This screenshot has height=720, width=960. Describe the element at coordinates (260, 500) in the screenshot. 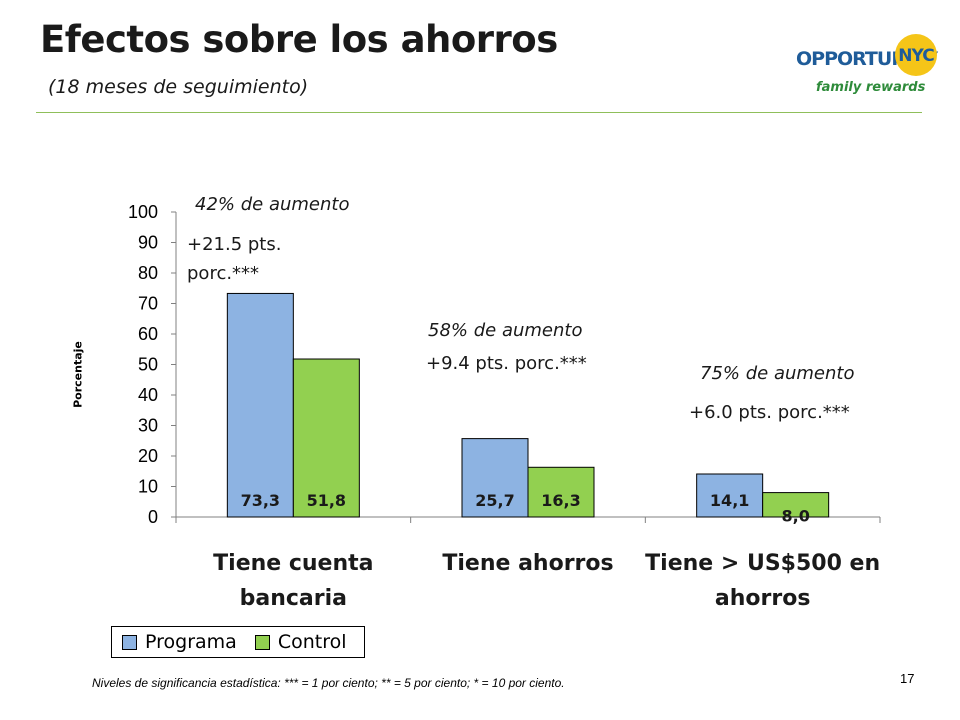

I see `bar-value-label: 73,3` at that location.